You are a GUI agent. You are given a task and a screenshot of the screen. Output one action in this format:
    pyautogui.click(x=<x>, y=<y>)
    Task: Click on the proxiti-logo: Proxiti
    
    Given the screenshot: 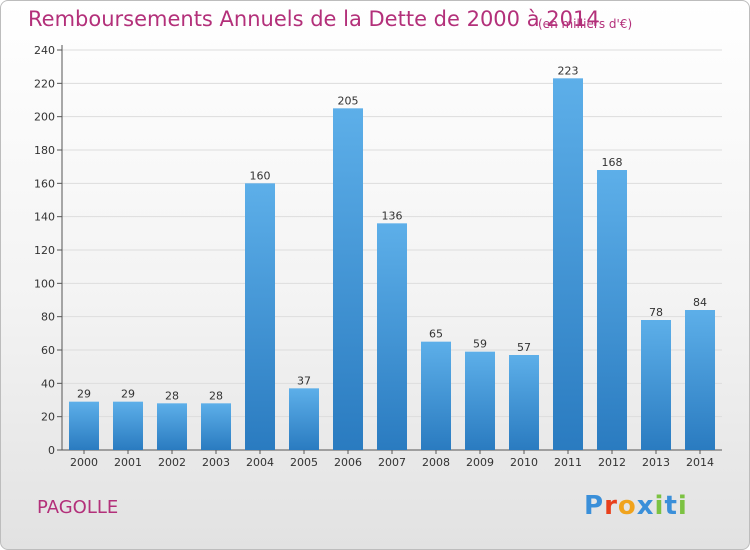 What is the action you would take?
    pyautogui.click(x=636, y=506)
    